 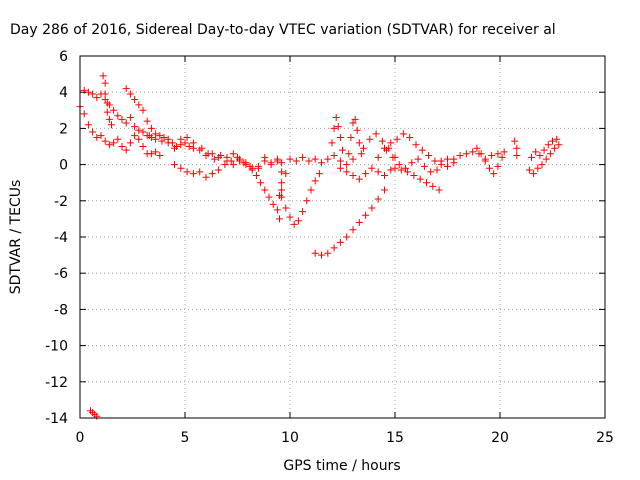 I want to click on x-tick-labels: 0 5 10 15 20 25, so click(x=345, y=438).